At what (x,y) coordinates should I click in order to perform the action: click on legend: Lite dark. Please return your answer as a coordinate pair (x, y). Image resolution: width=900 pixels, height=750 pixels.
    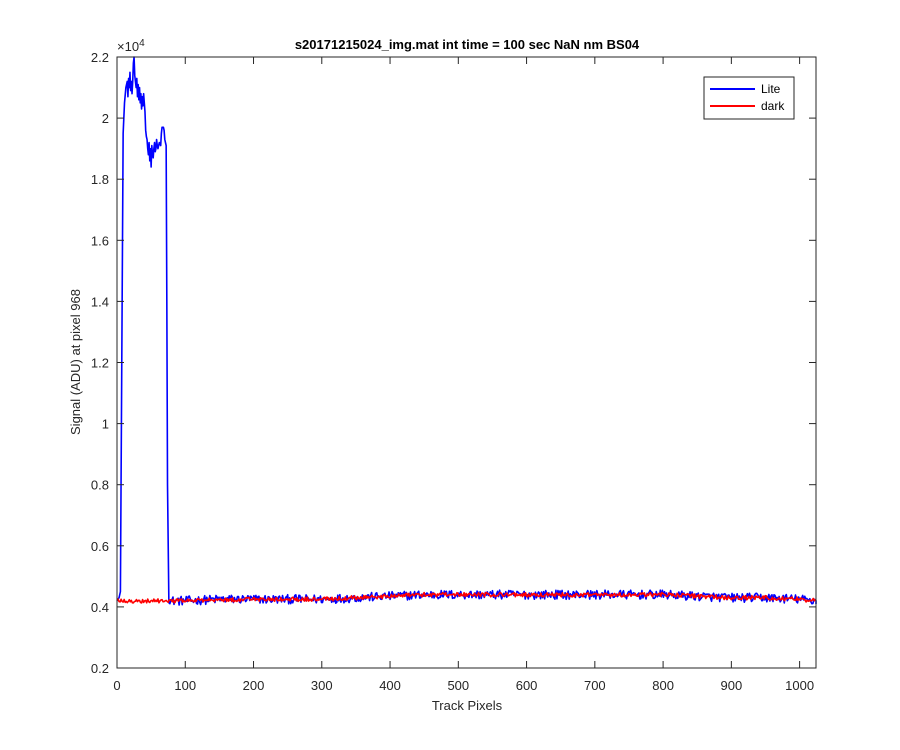
    Looking at the image, I should click on (749, 98).